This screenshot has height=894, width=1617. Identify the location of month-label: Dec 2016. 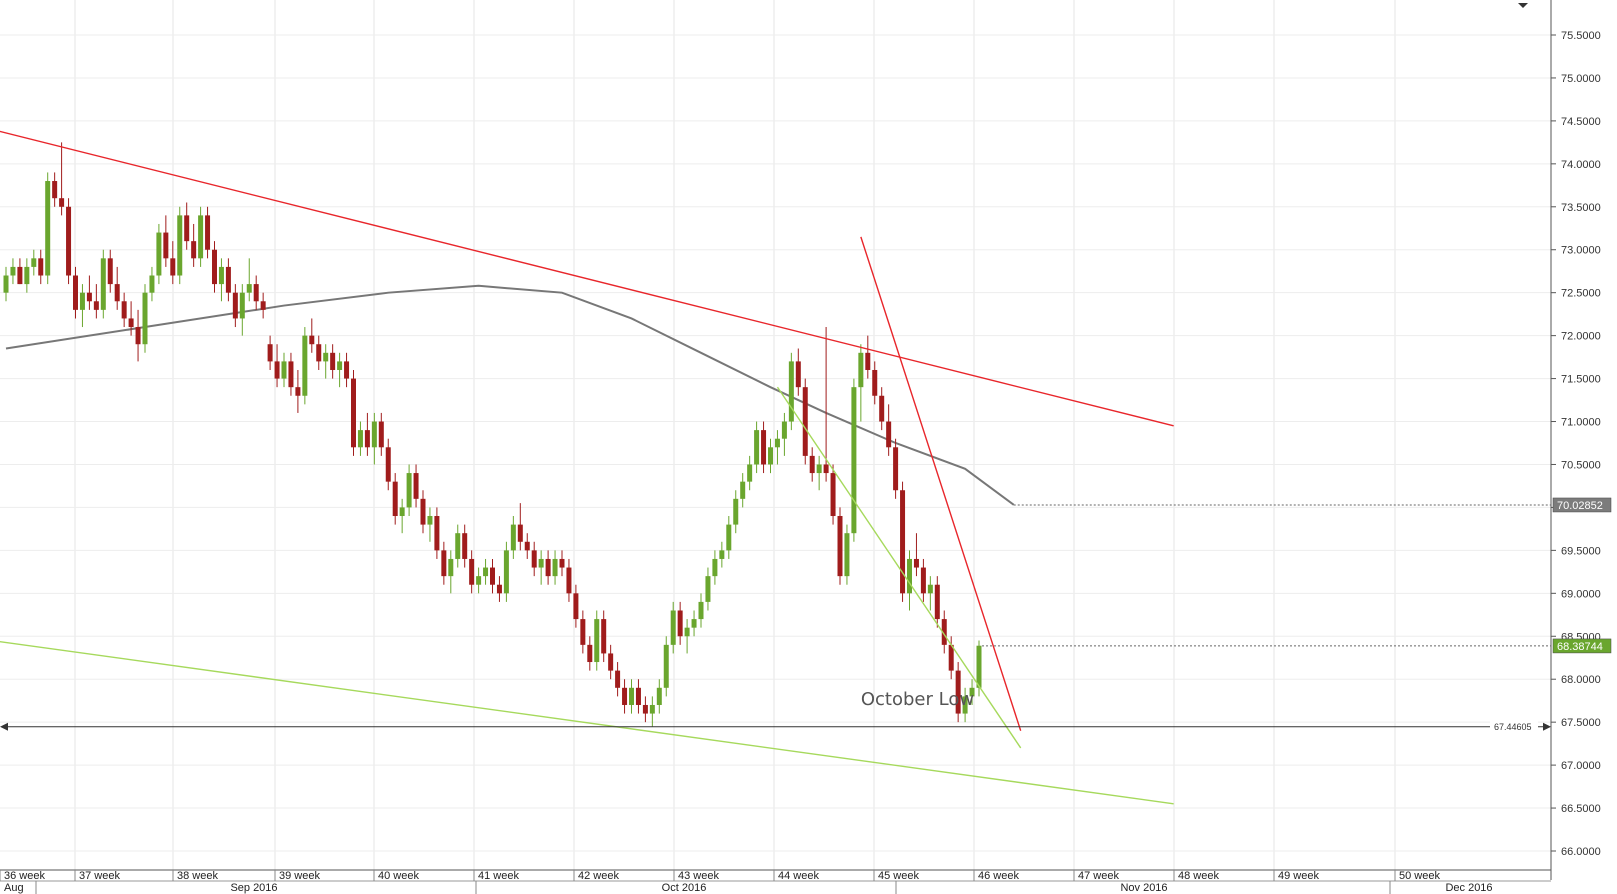
(1468, 888).